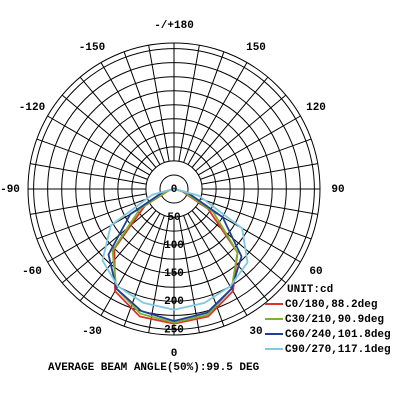 The image size is (400, 405). I want to click on r-tick-label: 150, so click(174, 274).